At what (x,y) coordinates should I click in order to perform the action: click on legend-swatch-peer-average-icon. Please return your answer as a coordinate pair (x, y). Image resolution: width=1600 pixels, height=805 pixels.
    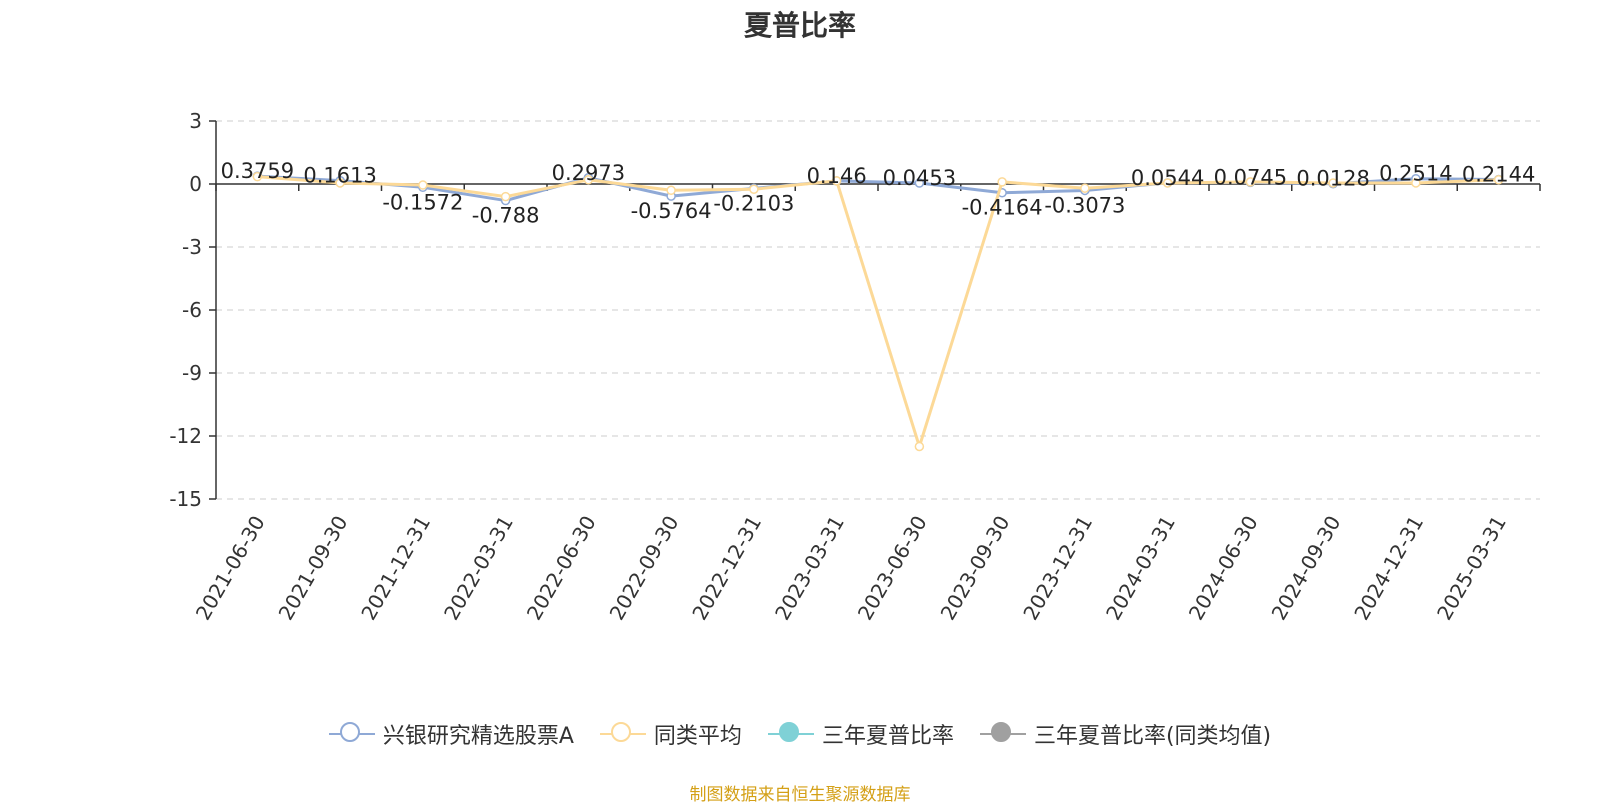
    Looking at the image, I should click on (622, 734).